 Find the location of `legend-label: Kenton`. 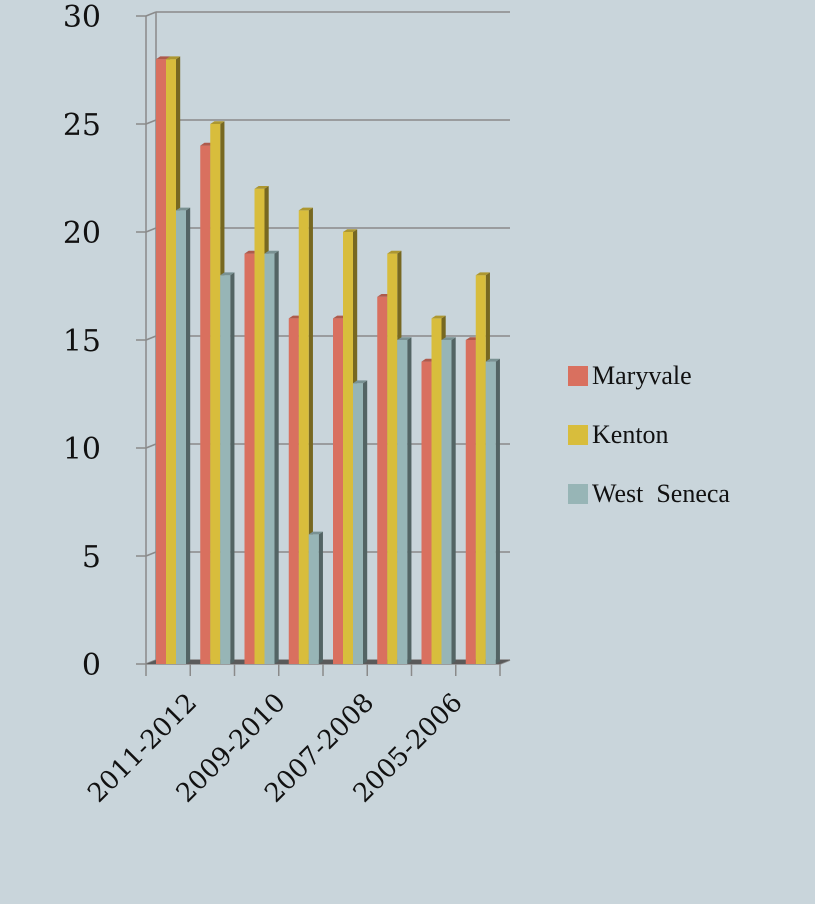

legend-label: Kenton is located at coordinates (630, 434).